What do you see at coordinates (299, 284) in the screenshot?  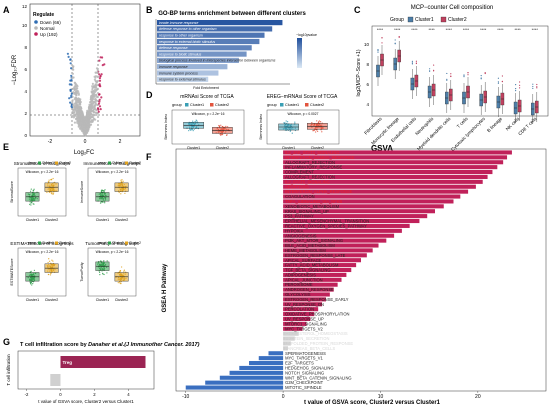 I see `gsva-pathway-label: PEROXISOME` at bounding box center [299, 284].